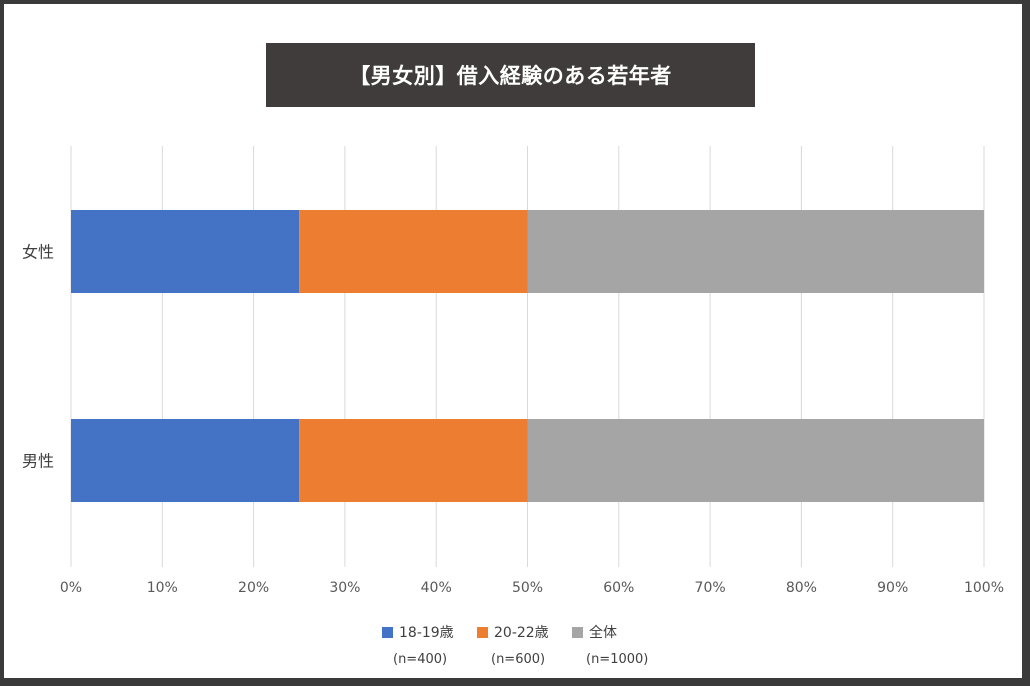  I want to click on x-tick-label: 20%, so click(253, 588).